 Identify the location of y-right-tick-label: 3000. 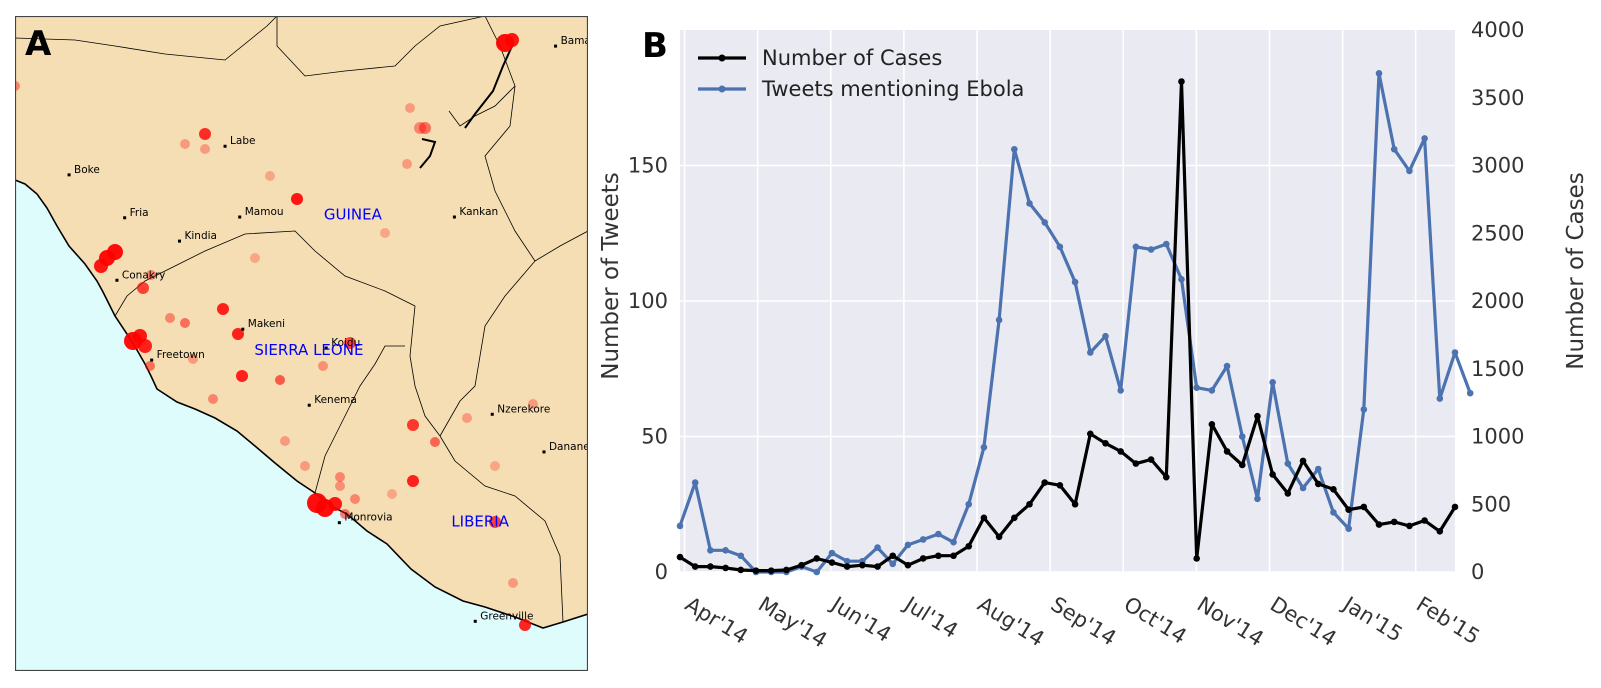
(1497, 166).